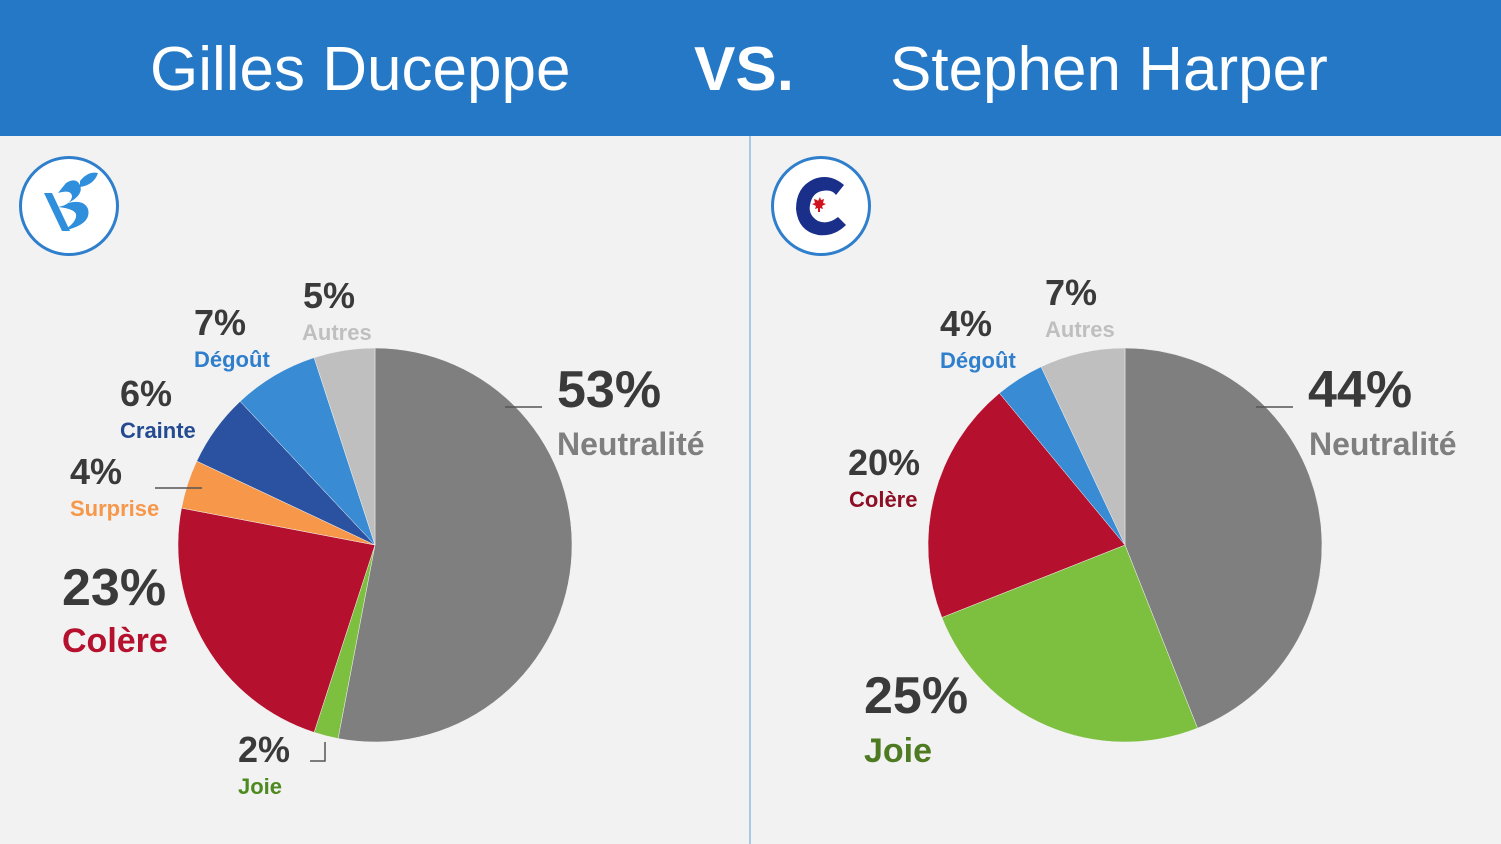 This screenshot has height=844, width=1501. What do you see at coordinates (1071, 292) in the screenshot?
I see `label-value-autres-right: 7%` at bounding box center [1071, 292].